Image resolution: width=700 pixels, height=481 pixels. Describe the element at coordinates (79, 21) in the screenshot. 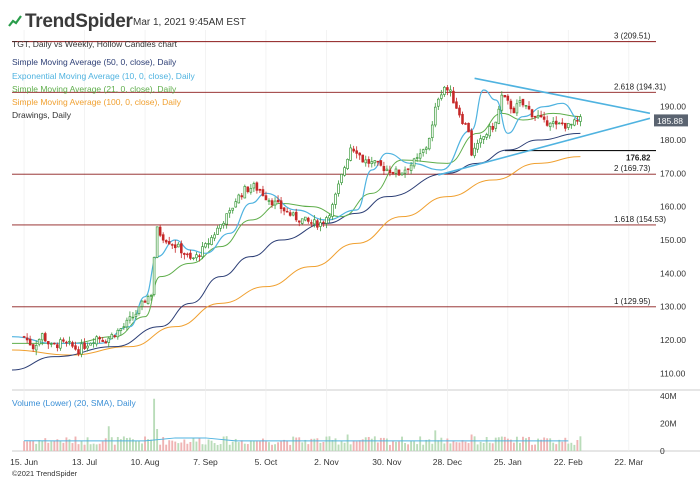

I see `brand-name: TrendSpider` at that location.